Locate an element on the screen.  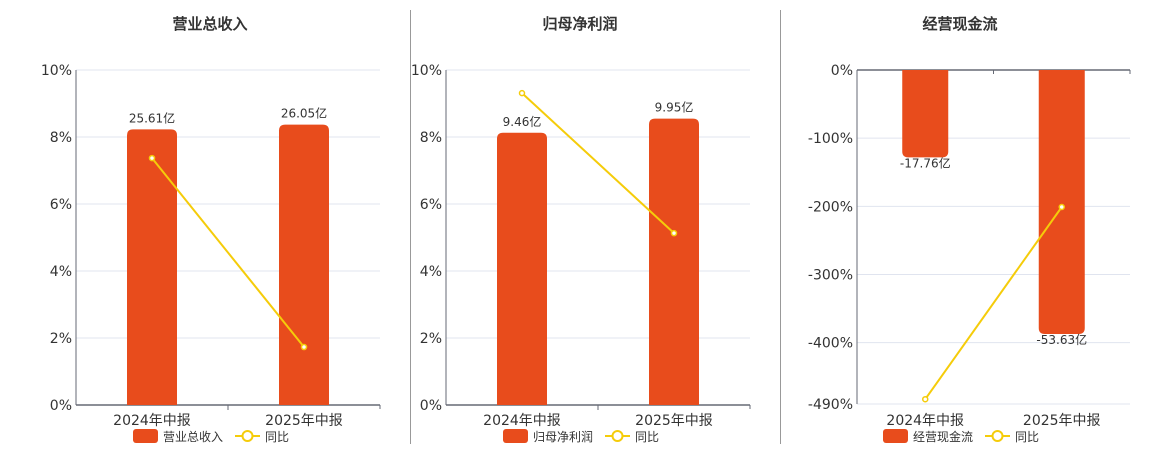
y-tick-label: -300% is located at coordinates (830, 275).